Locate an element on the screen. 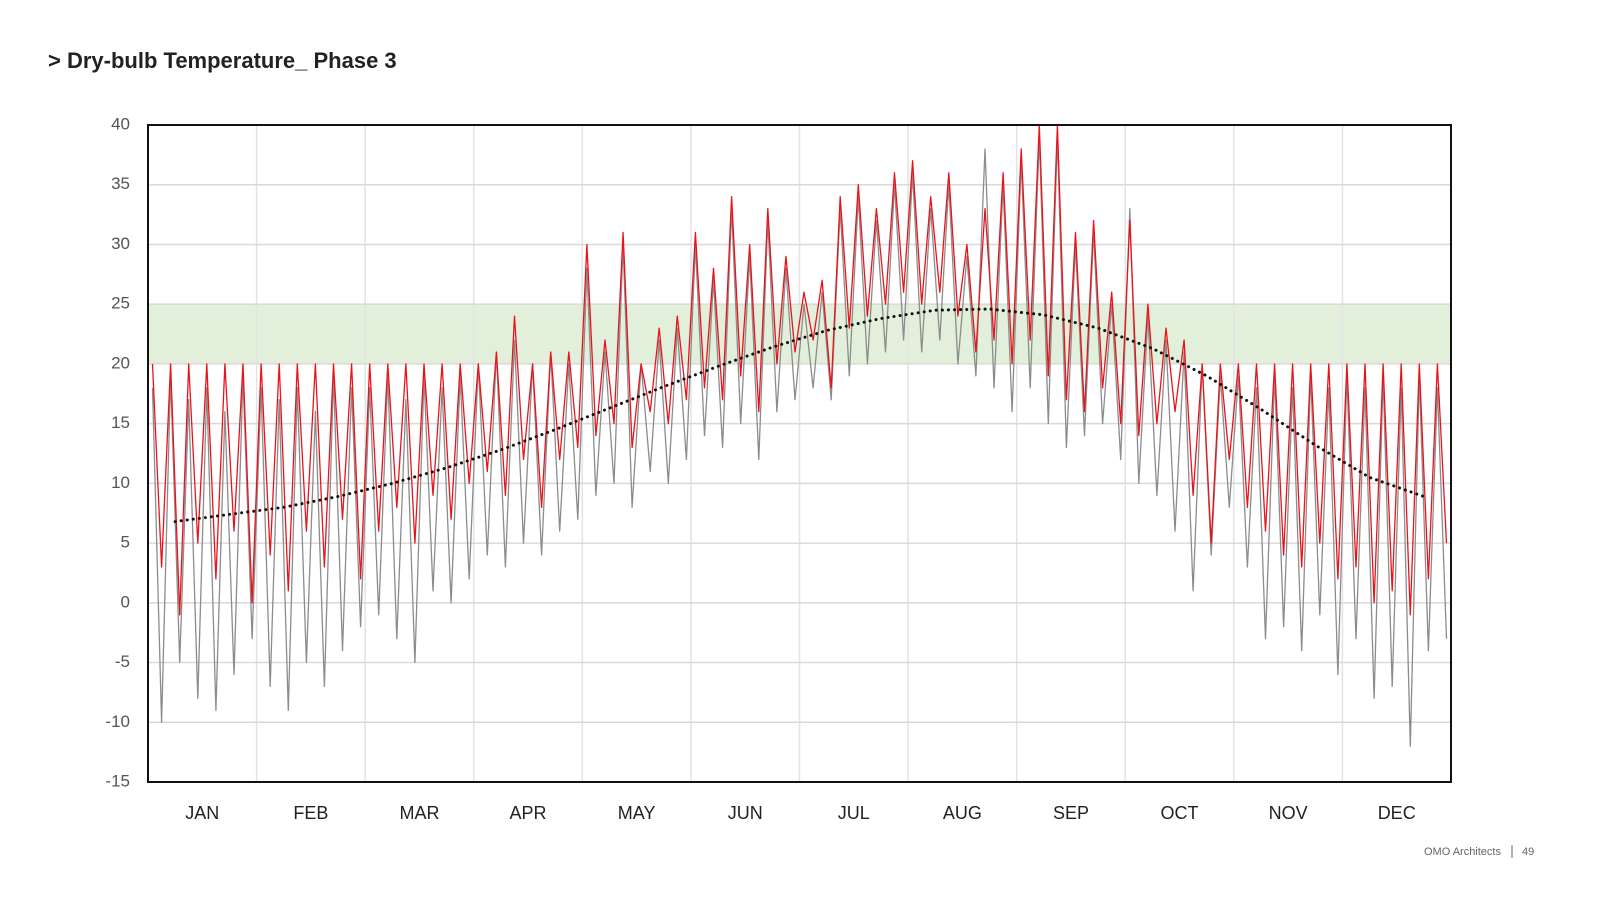  y-tick-label: -15 is located at coordinates (117, 780).